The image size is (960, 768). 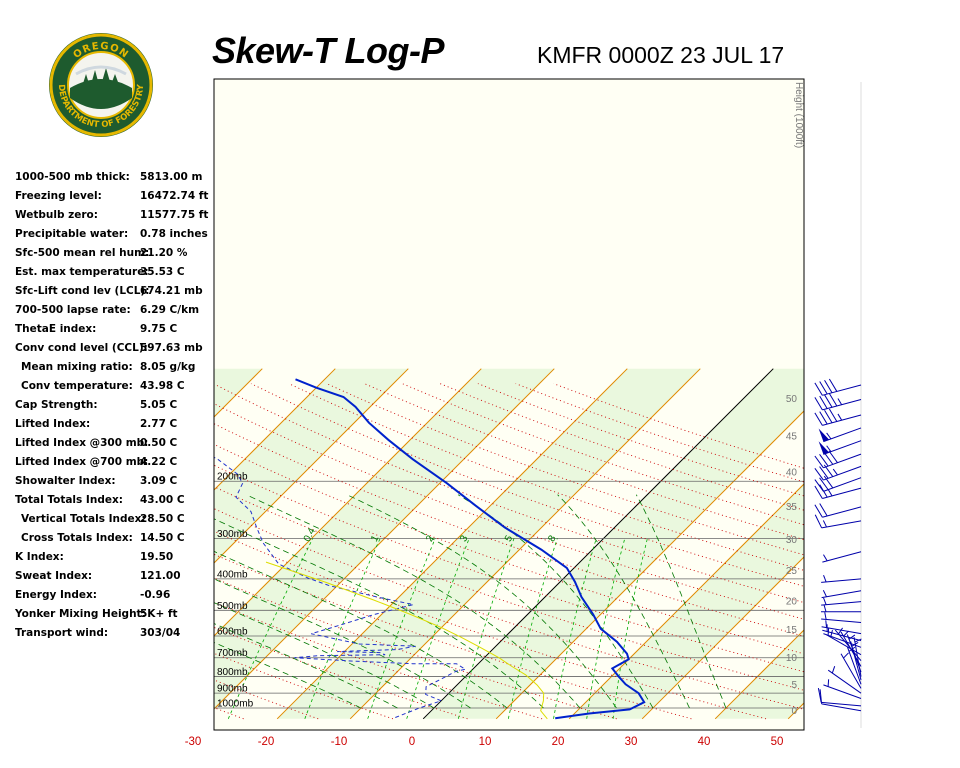 What do you see at coordinates (112, 595) in the screenshot?
I see `stat-row: Energy Index: -0.96` at bounding box center [112, 595].